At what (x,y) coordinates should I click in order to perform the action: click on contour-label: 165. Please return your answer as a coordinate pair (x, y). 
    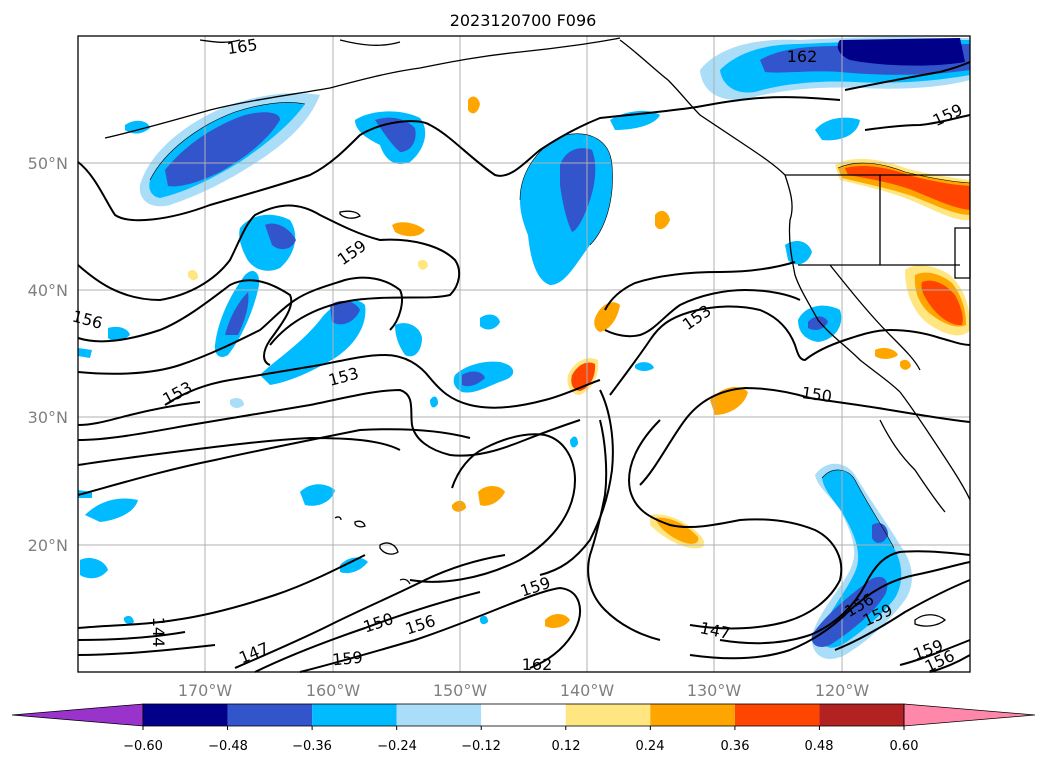
    Looking at the image, I should click on (242, 46).